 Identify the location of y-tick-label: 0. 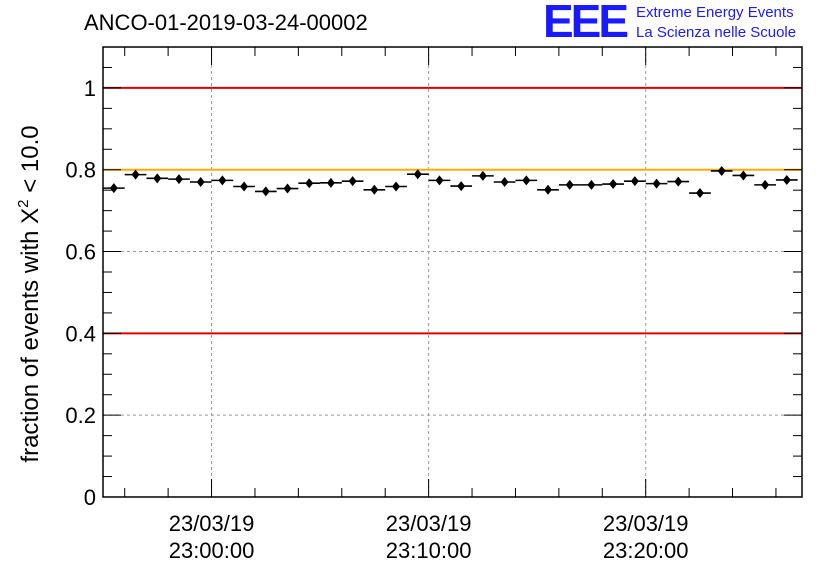
(90, 497).